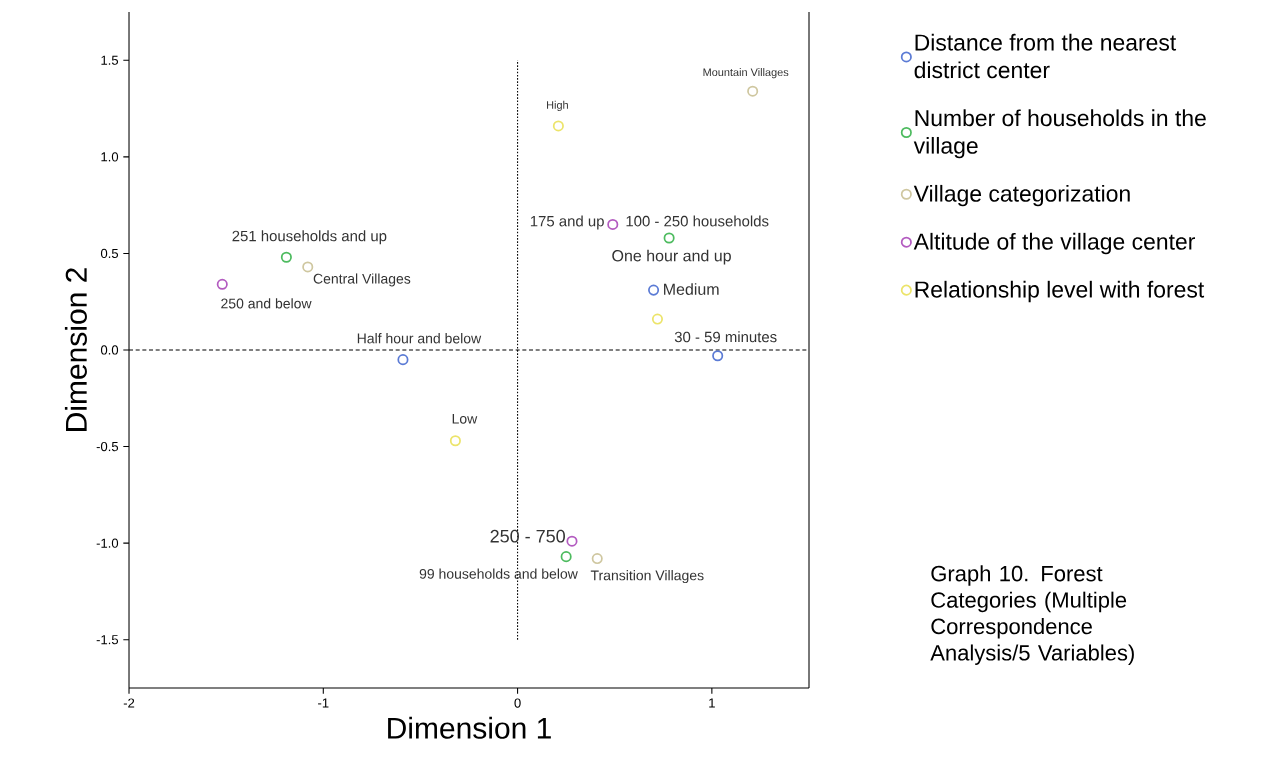  I want to click on annotation: Mountain Villages, so click(746, 73).